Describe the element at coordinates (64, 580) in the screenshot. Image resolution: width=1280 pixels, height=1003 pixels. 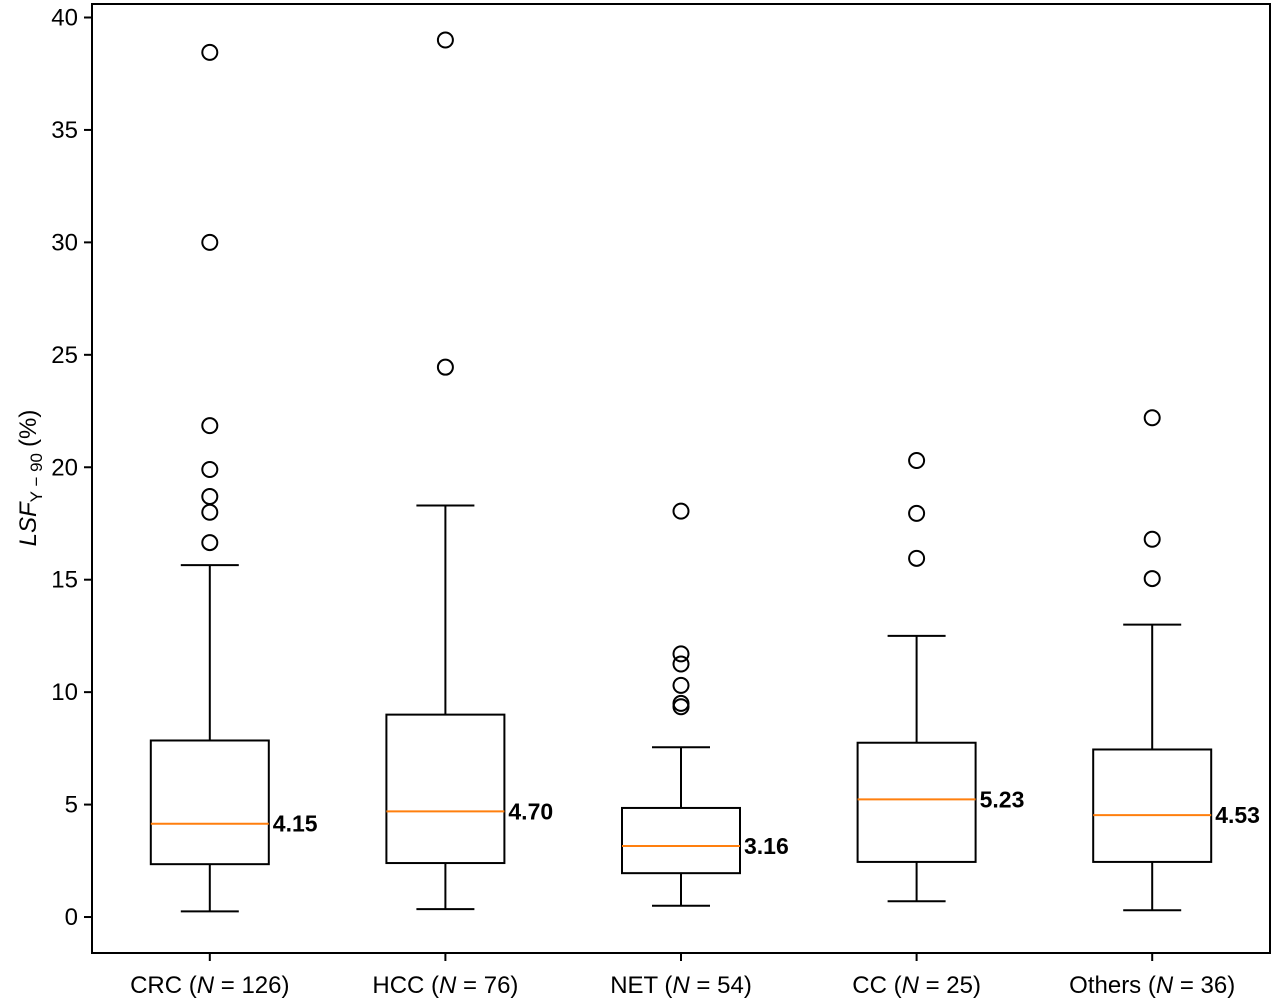
I see `y-tick-label: 15` at that location.